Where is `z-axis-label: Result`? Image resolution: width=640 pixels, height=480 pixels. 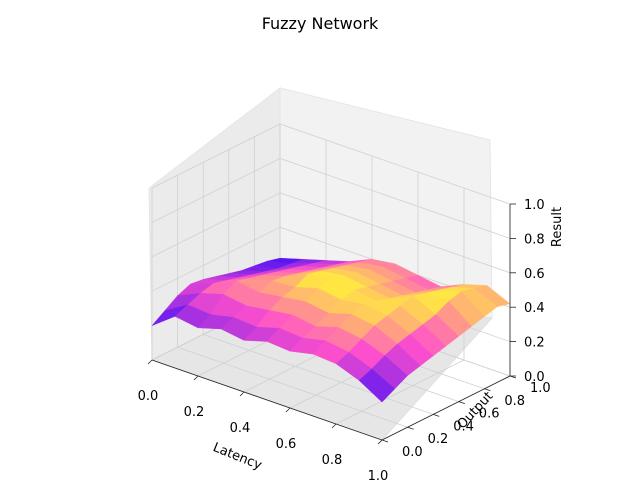 z-axis-label: Result is located at coordinates (557, 227).